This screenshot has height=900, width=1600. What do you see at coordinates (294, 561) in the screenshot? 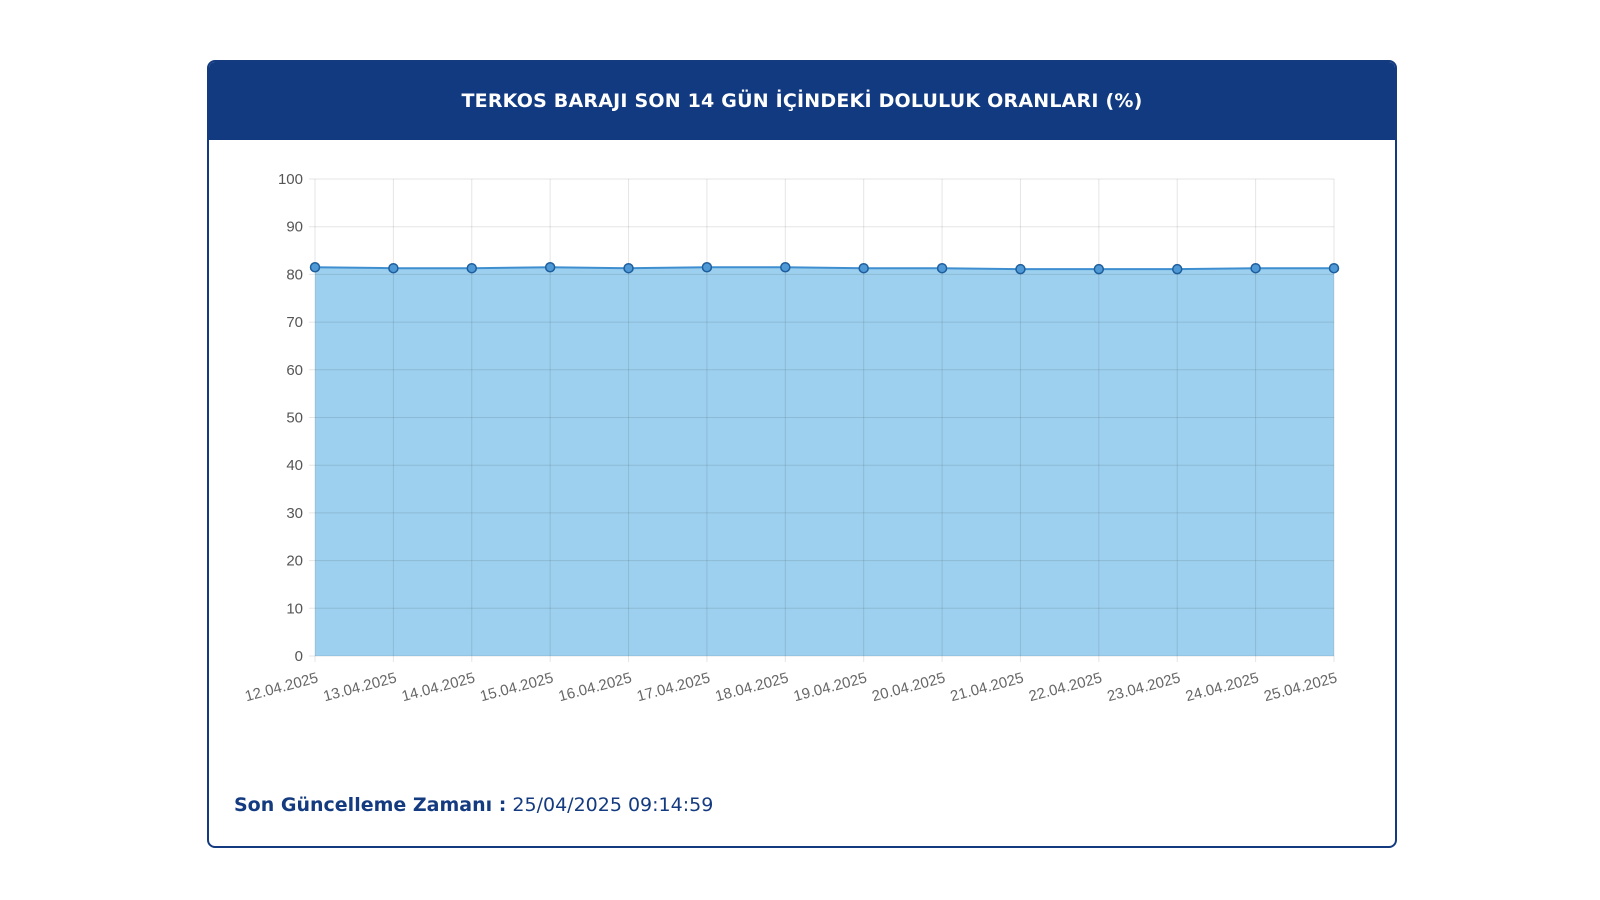
I see `y-tick-label-20: 20` at bounding box center [294, 561].